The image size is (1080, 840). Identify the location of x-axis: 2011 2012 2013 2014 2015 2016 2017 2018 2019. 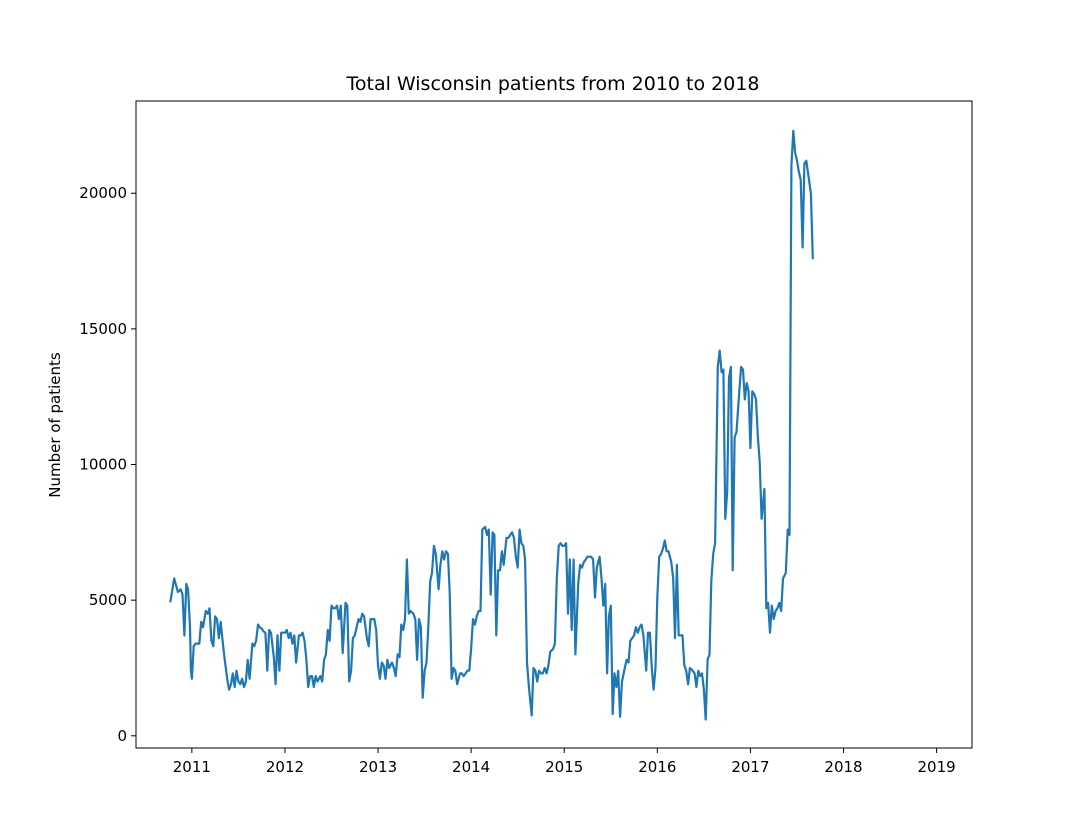
(564, 762).